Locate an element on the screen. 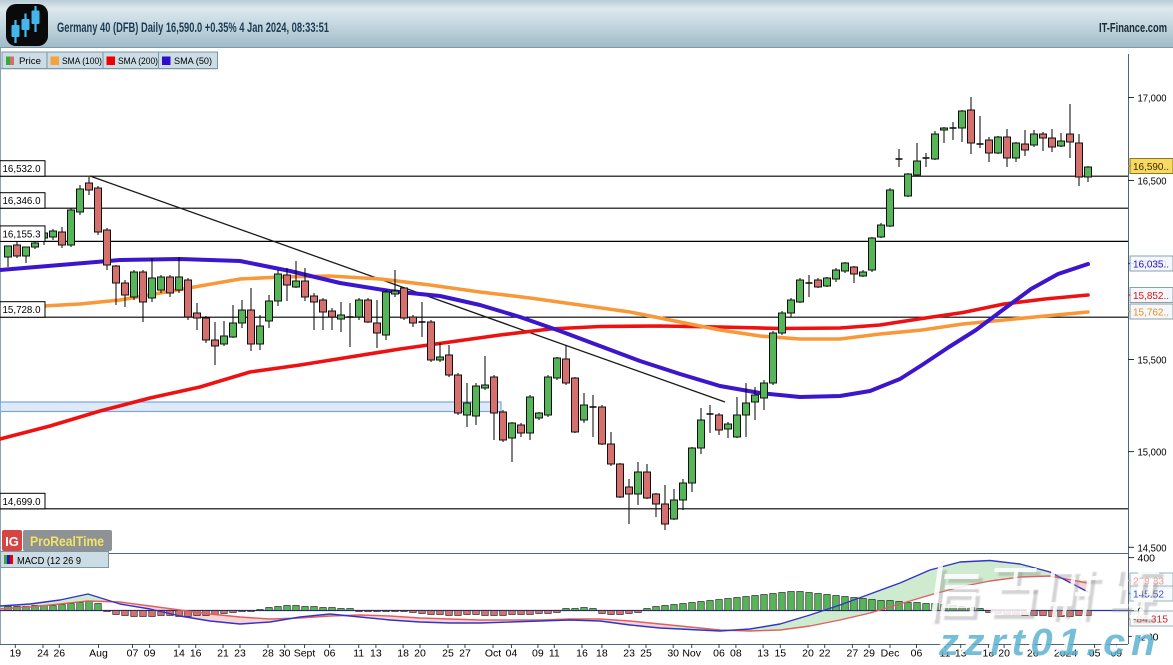 The height and width of the screenshot is (665, 1173). svg-text: -200 is located at coordinates (1148, 637).